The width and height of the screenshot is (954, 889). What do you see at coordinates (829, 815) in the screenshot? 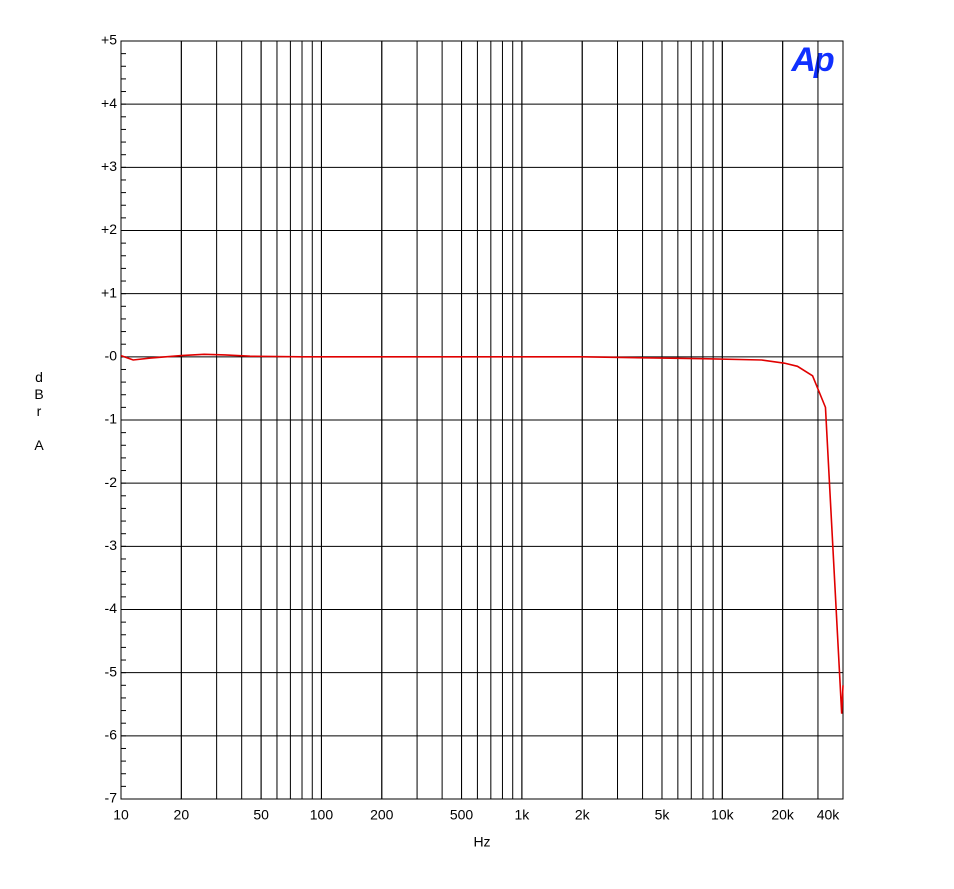
I see `x-tick-label: 40k` at bounding box center [829, 815].